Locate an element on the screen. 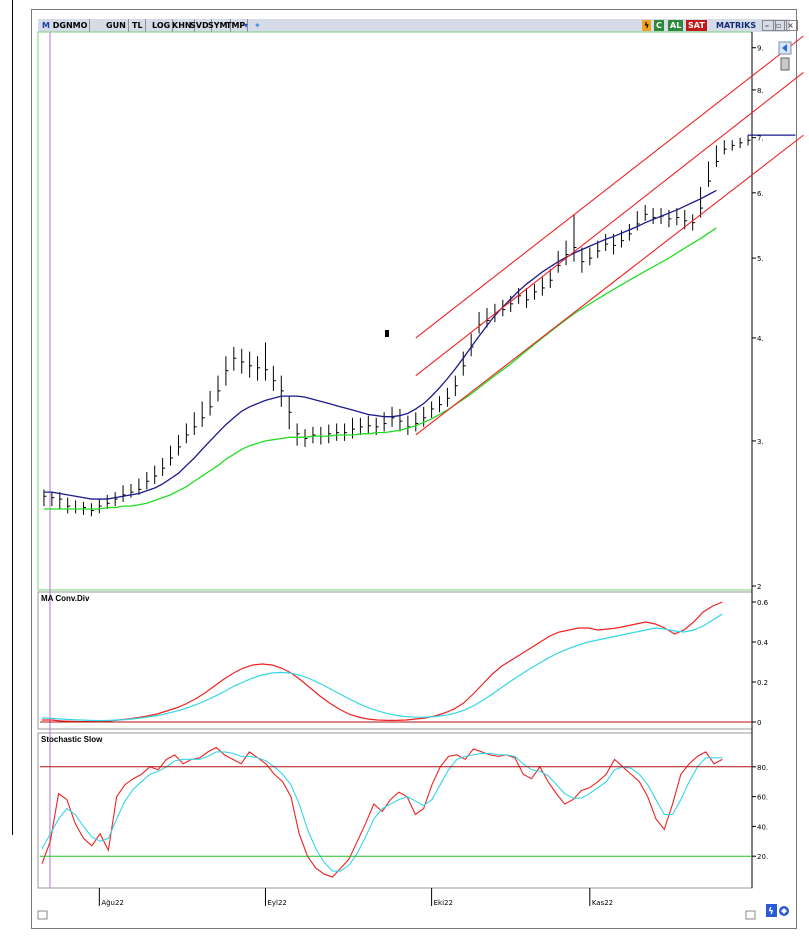 The height and width of the screenshot is (938, 809). currency-button: TL is located at coordinates (138, 25).